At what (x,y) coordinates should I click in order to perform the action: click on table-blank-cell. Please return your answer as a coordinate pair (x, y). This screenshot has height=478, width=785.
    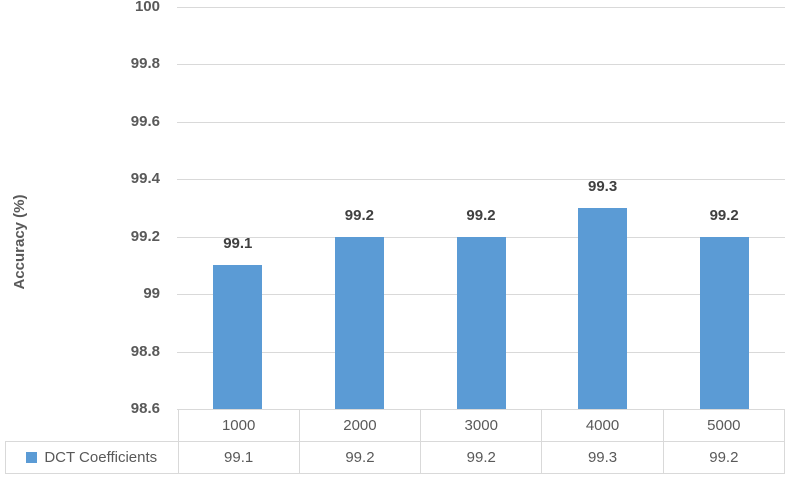
    Looking at the image, I should click on (92, 426).